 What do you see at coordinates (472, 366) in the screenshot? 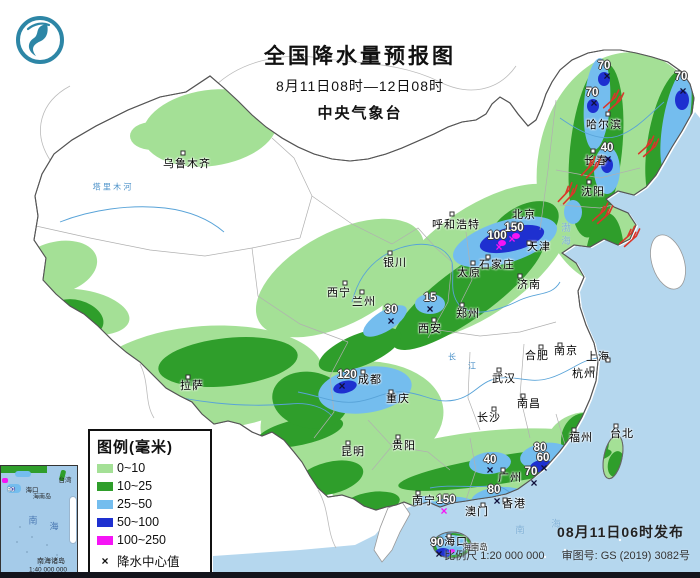
I see `river-name-label: 江` at bounding box center [472, 366].